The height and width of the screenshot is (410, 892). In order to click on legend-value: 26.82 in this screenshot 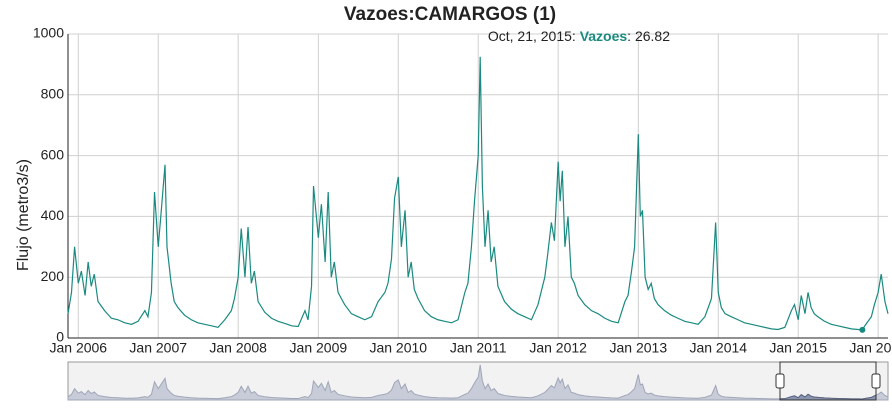, I will do `click(652, 36)`.